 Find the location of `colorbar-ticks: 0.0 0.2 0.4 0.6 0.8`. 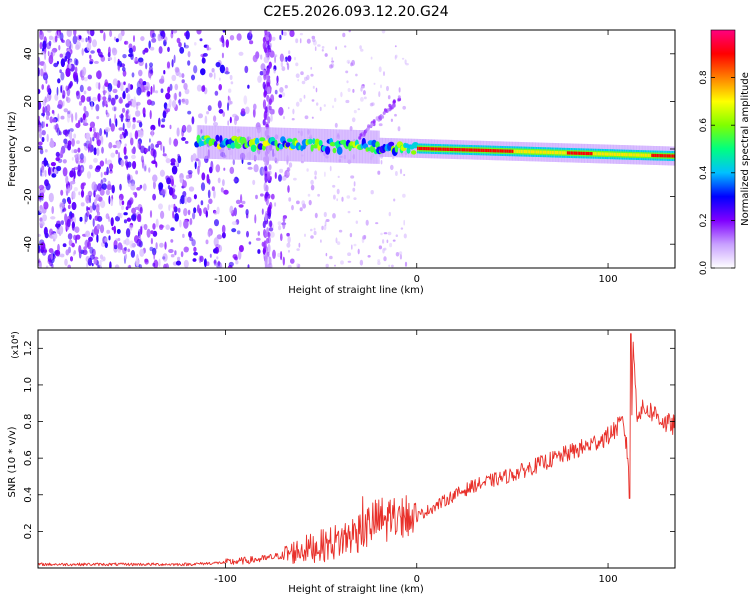

colorbar-ticks: 0.0 0.2 0.4 0.6 0.8 is located at coordinates (717, 172).